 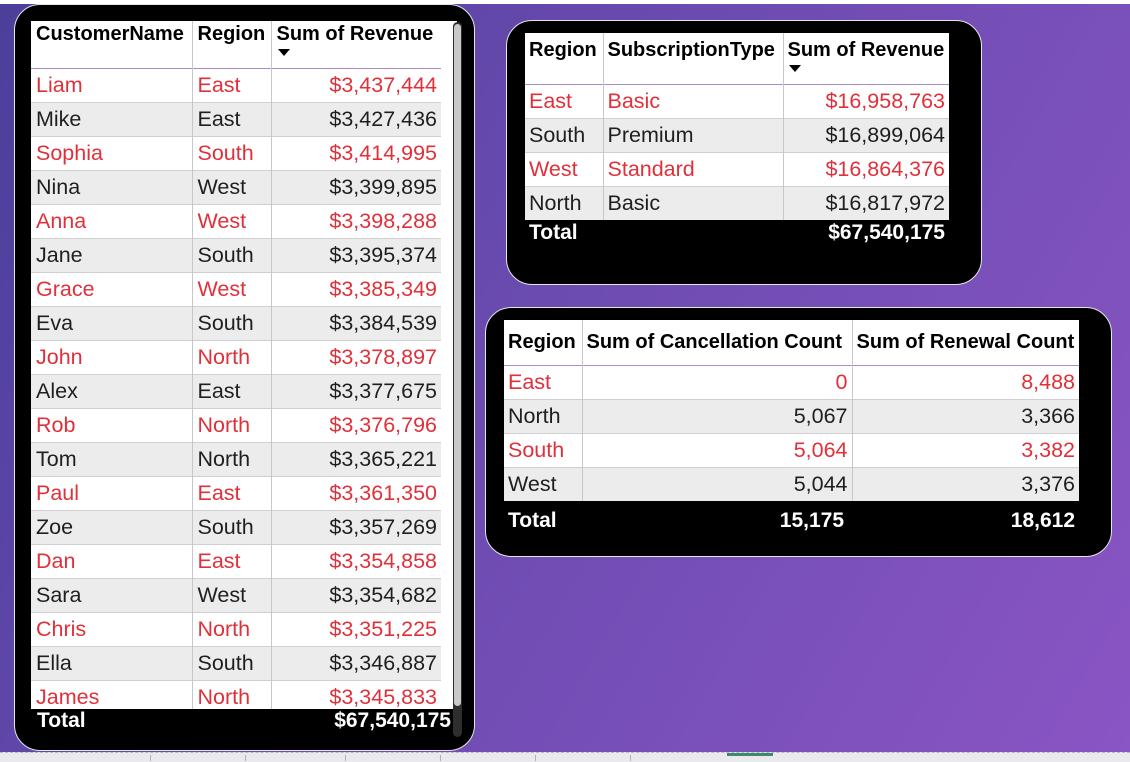 I want to click on cell-subscription-type: Standard, so click(x=692, y=169).